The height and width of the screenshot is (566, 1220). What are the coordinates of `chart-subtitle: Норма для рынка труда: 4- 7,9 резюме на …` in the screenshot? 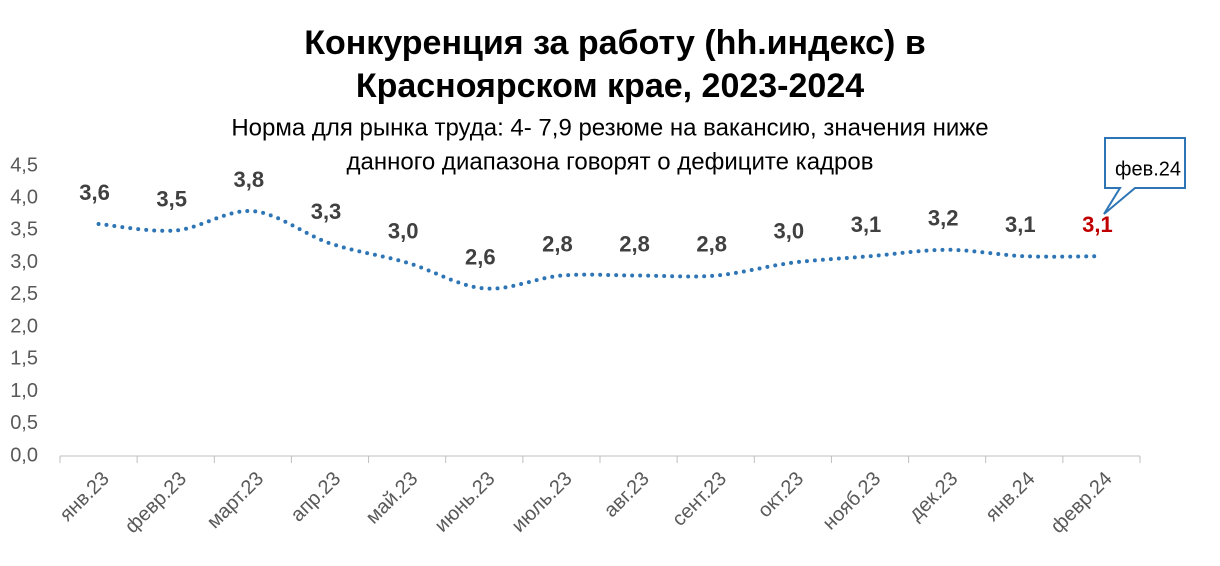 It's located at (609, 127).